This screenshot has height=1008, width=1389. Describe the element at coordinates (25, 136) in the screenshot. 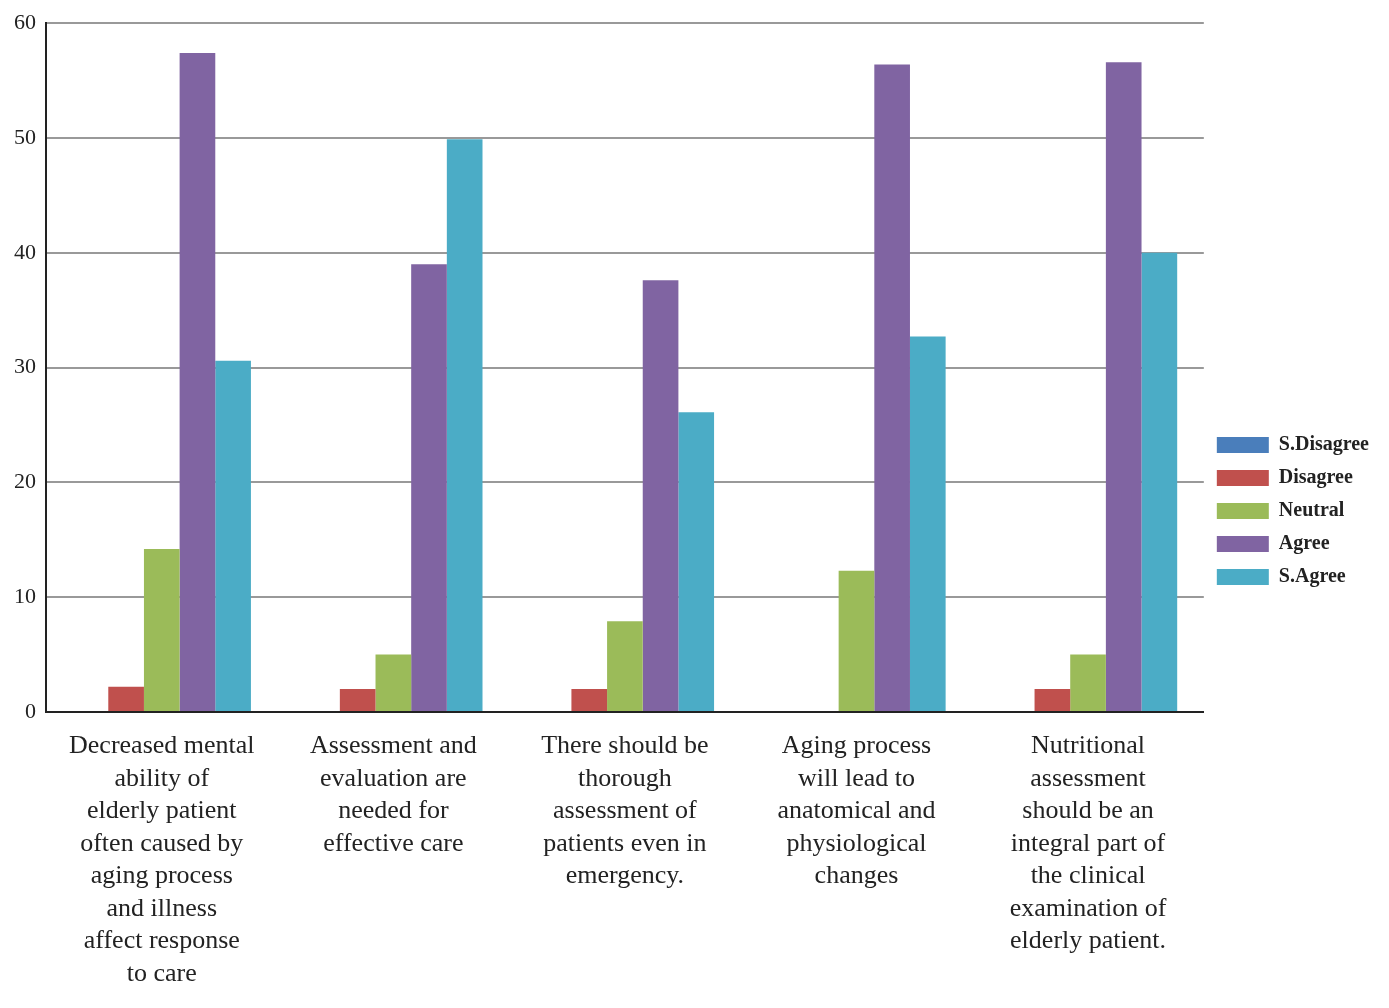

I see `y-tick-label: 50` at that location.